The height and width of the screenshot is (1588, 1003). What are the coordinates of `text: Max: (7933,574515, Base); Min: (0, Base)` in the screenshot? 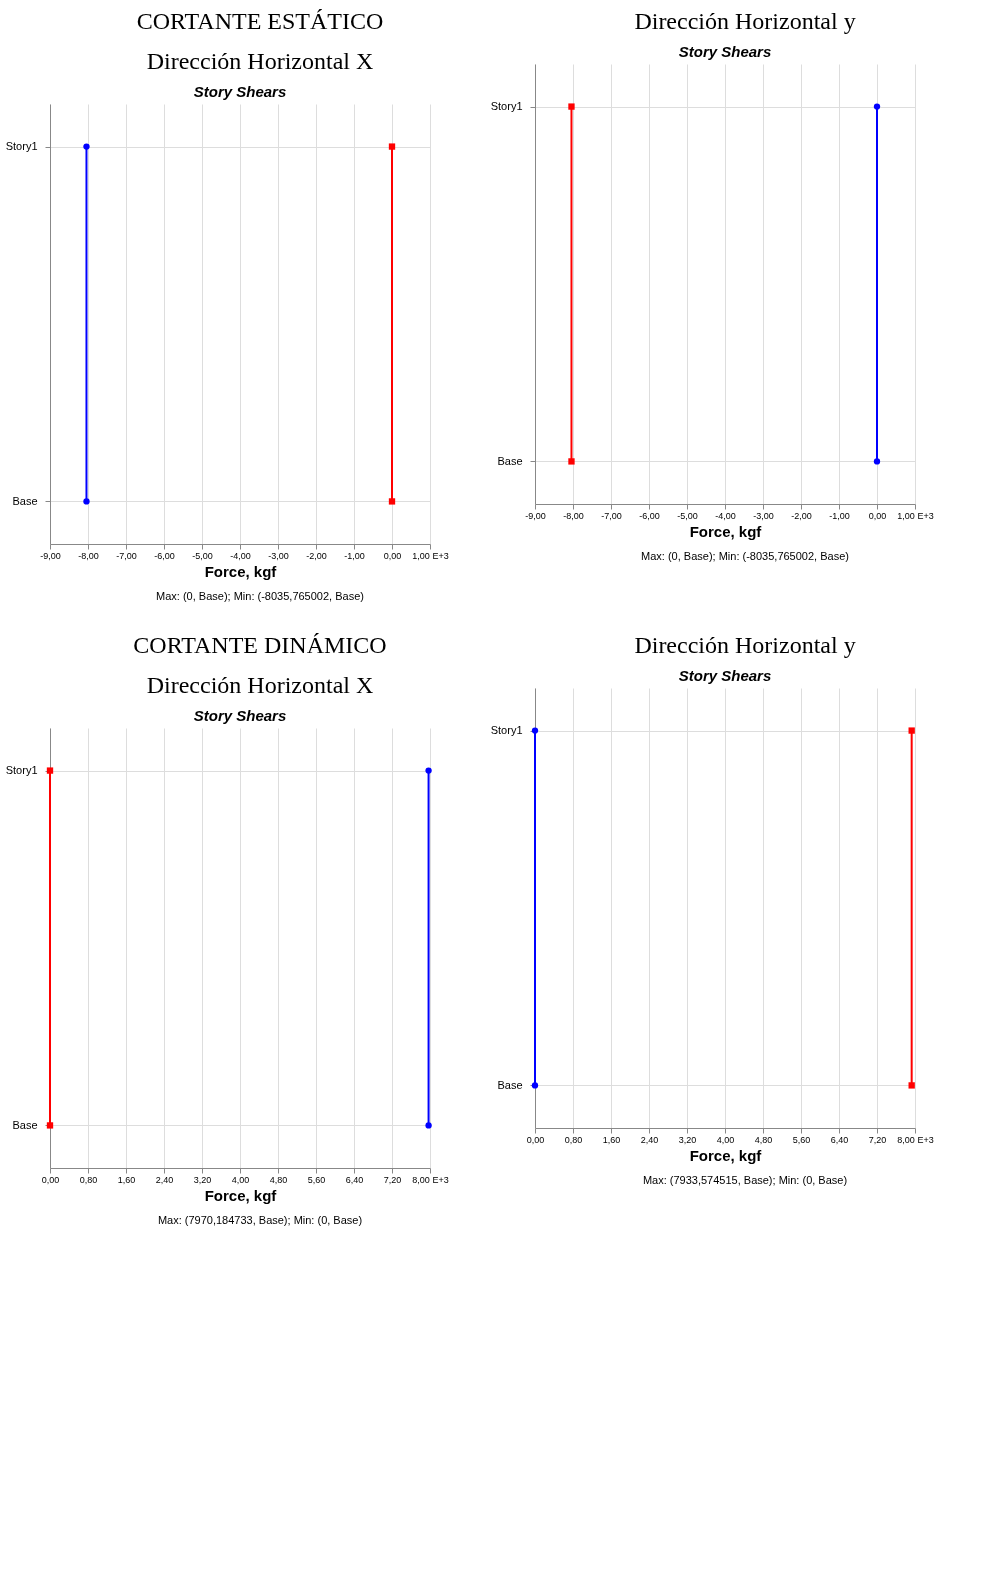 It's located at (745, 1180).